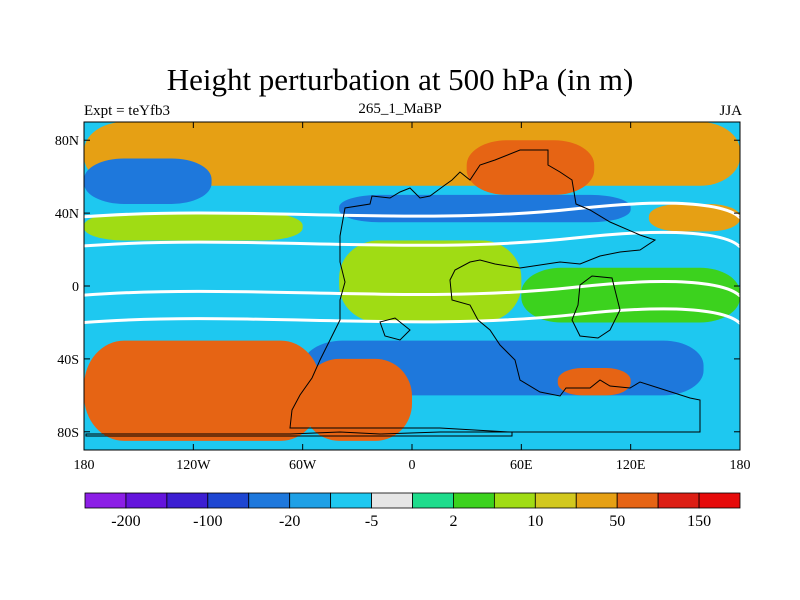 This screenshot has height=600, width=800. I want to click on experiment-label: Expt = teYfb3, so click(127, 111).